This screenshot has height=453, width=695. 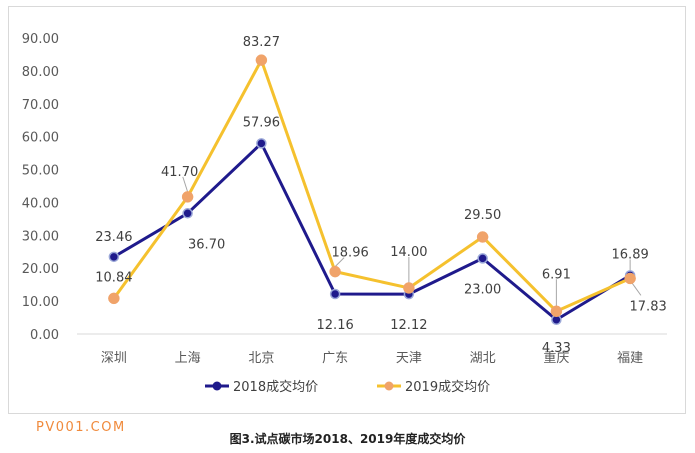 I want to click on y-tick-label: 0.00, so click(x=44, y=335).